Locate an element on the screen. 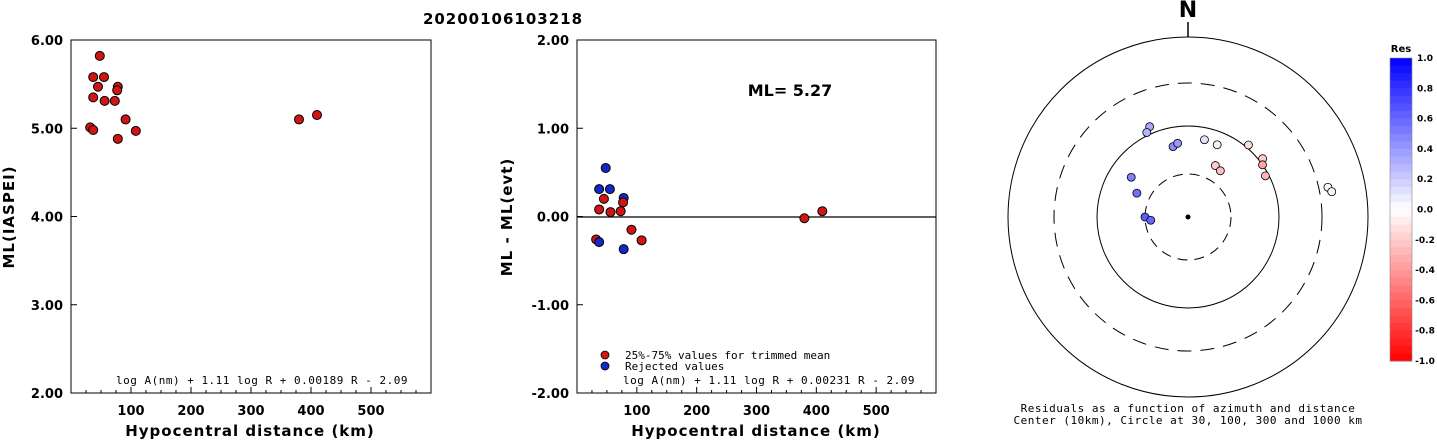  middle-x-tick-label: 300 is located at coordinates (756, 411).